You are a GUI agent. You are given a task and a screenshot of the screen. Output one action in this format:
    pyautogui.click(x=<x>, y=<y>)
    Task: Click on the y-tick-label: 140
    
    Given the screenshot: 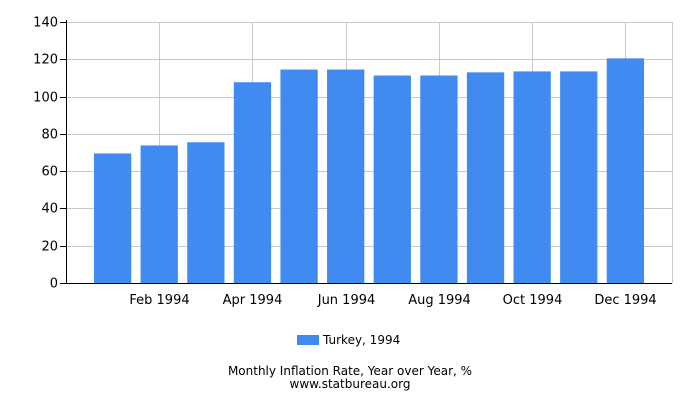 What is the action you would take?
    pyautogui.click(x=45, y=23)
    